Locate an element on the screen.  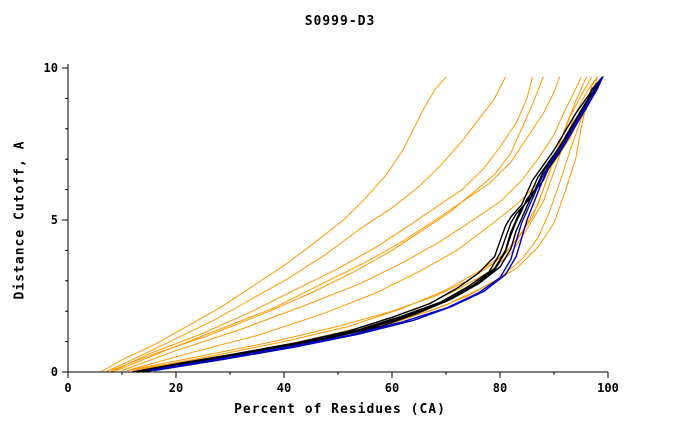
x-axis-label: Percent of Residues (CA) is located at coordinates (340, 409).